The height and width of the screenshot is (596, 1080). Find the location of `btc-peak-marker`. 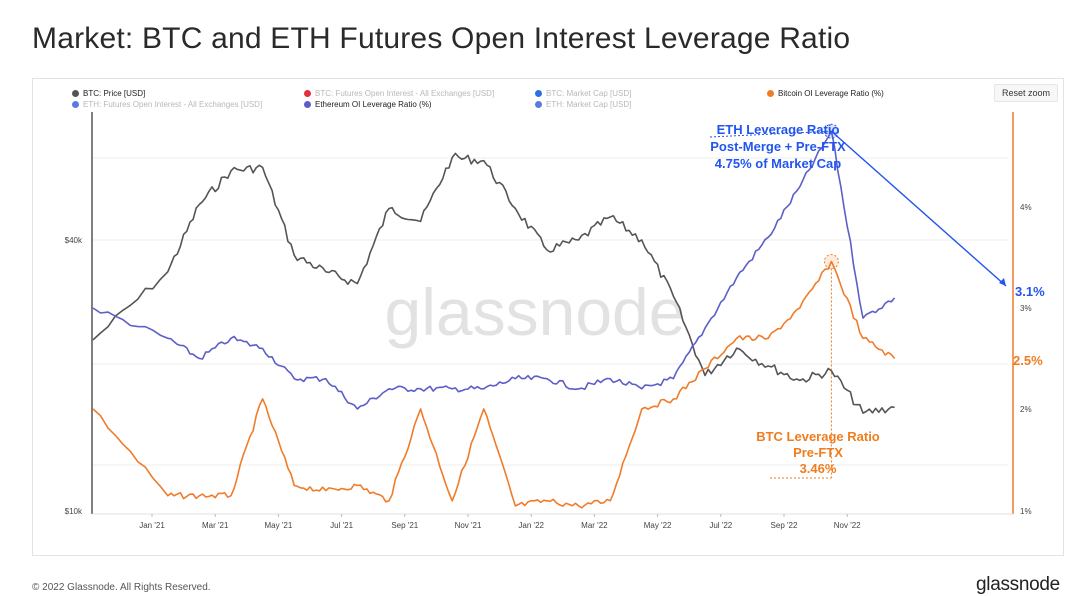

btc-peak-marker is located at coordinates (831, 262).